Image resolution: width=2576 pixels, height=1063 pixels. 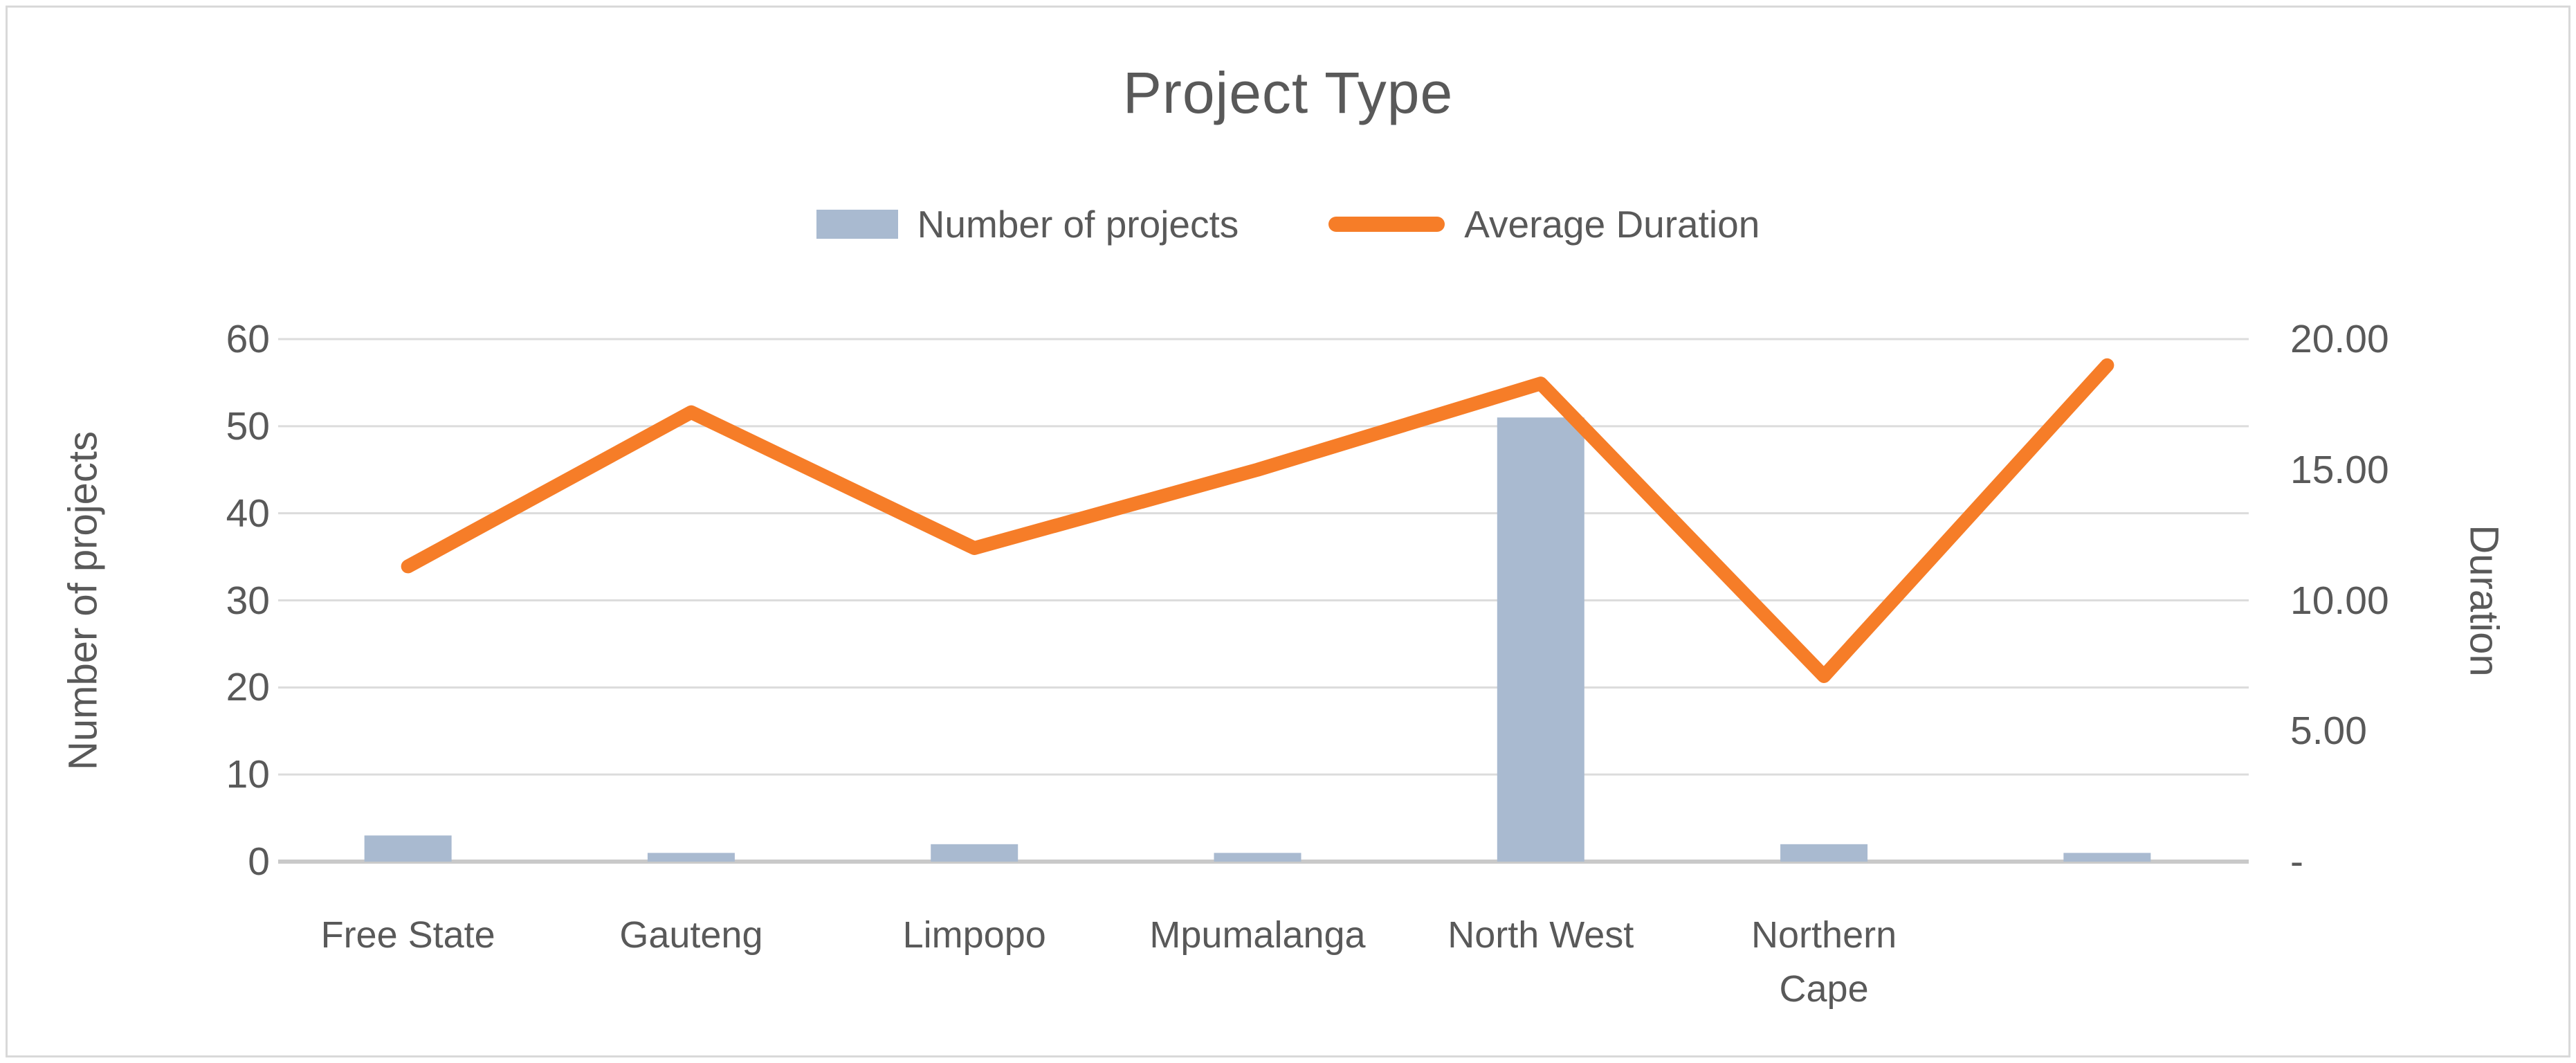 What do you see at coordinates (1612, 224) in the screenshot?
I see `legend-label-line: Average Duration` at bounding box center [1612, 224].